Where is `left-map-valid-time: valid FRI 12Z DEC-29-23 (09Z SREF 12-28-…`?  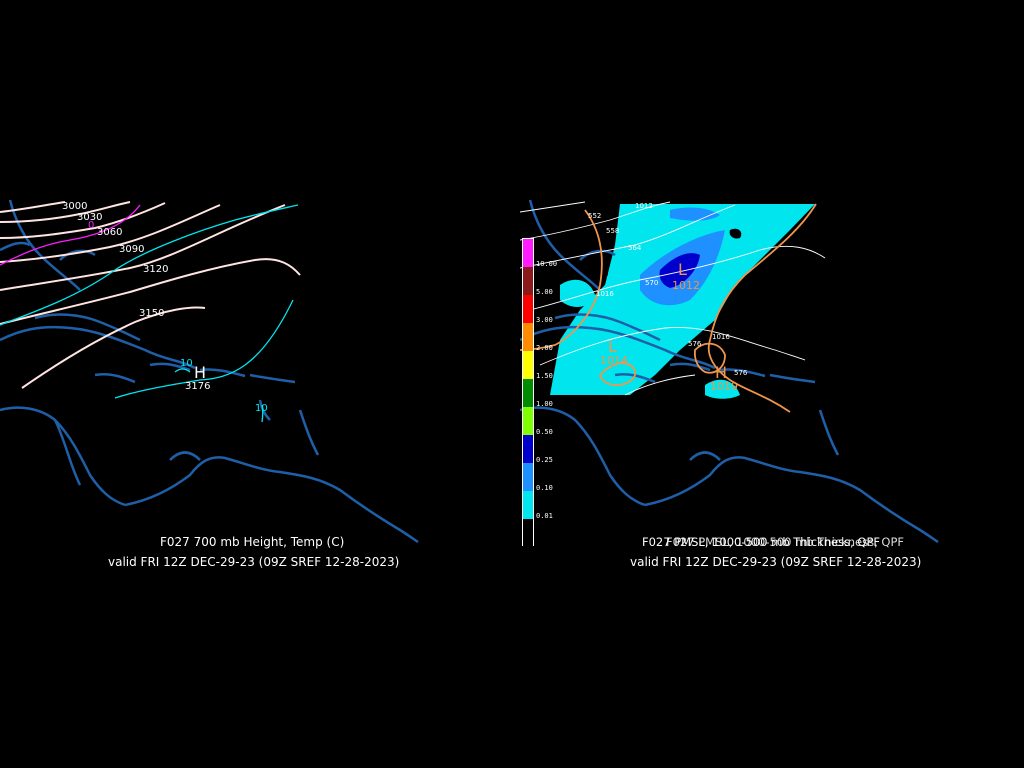
left-map-valid-time: valid FRI 12Z DEC-29-23 (09Z SREF 12-28-… is located at coordinates (254, 562).